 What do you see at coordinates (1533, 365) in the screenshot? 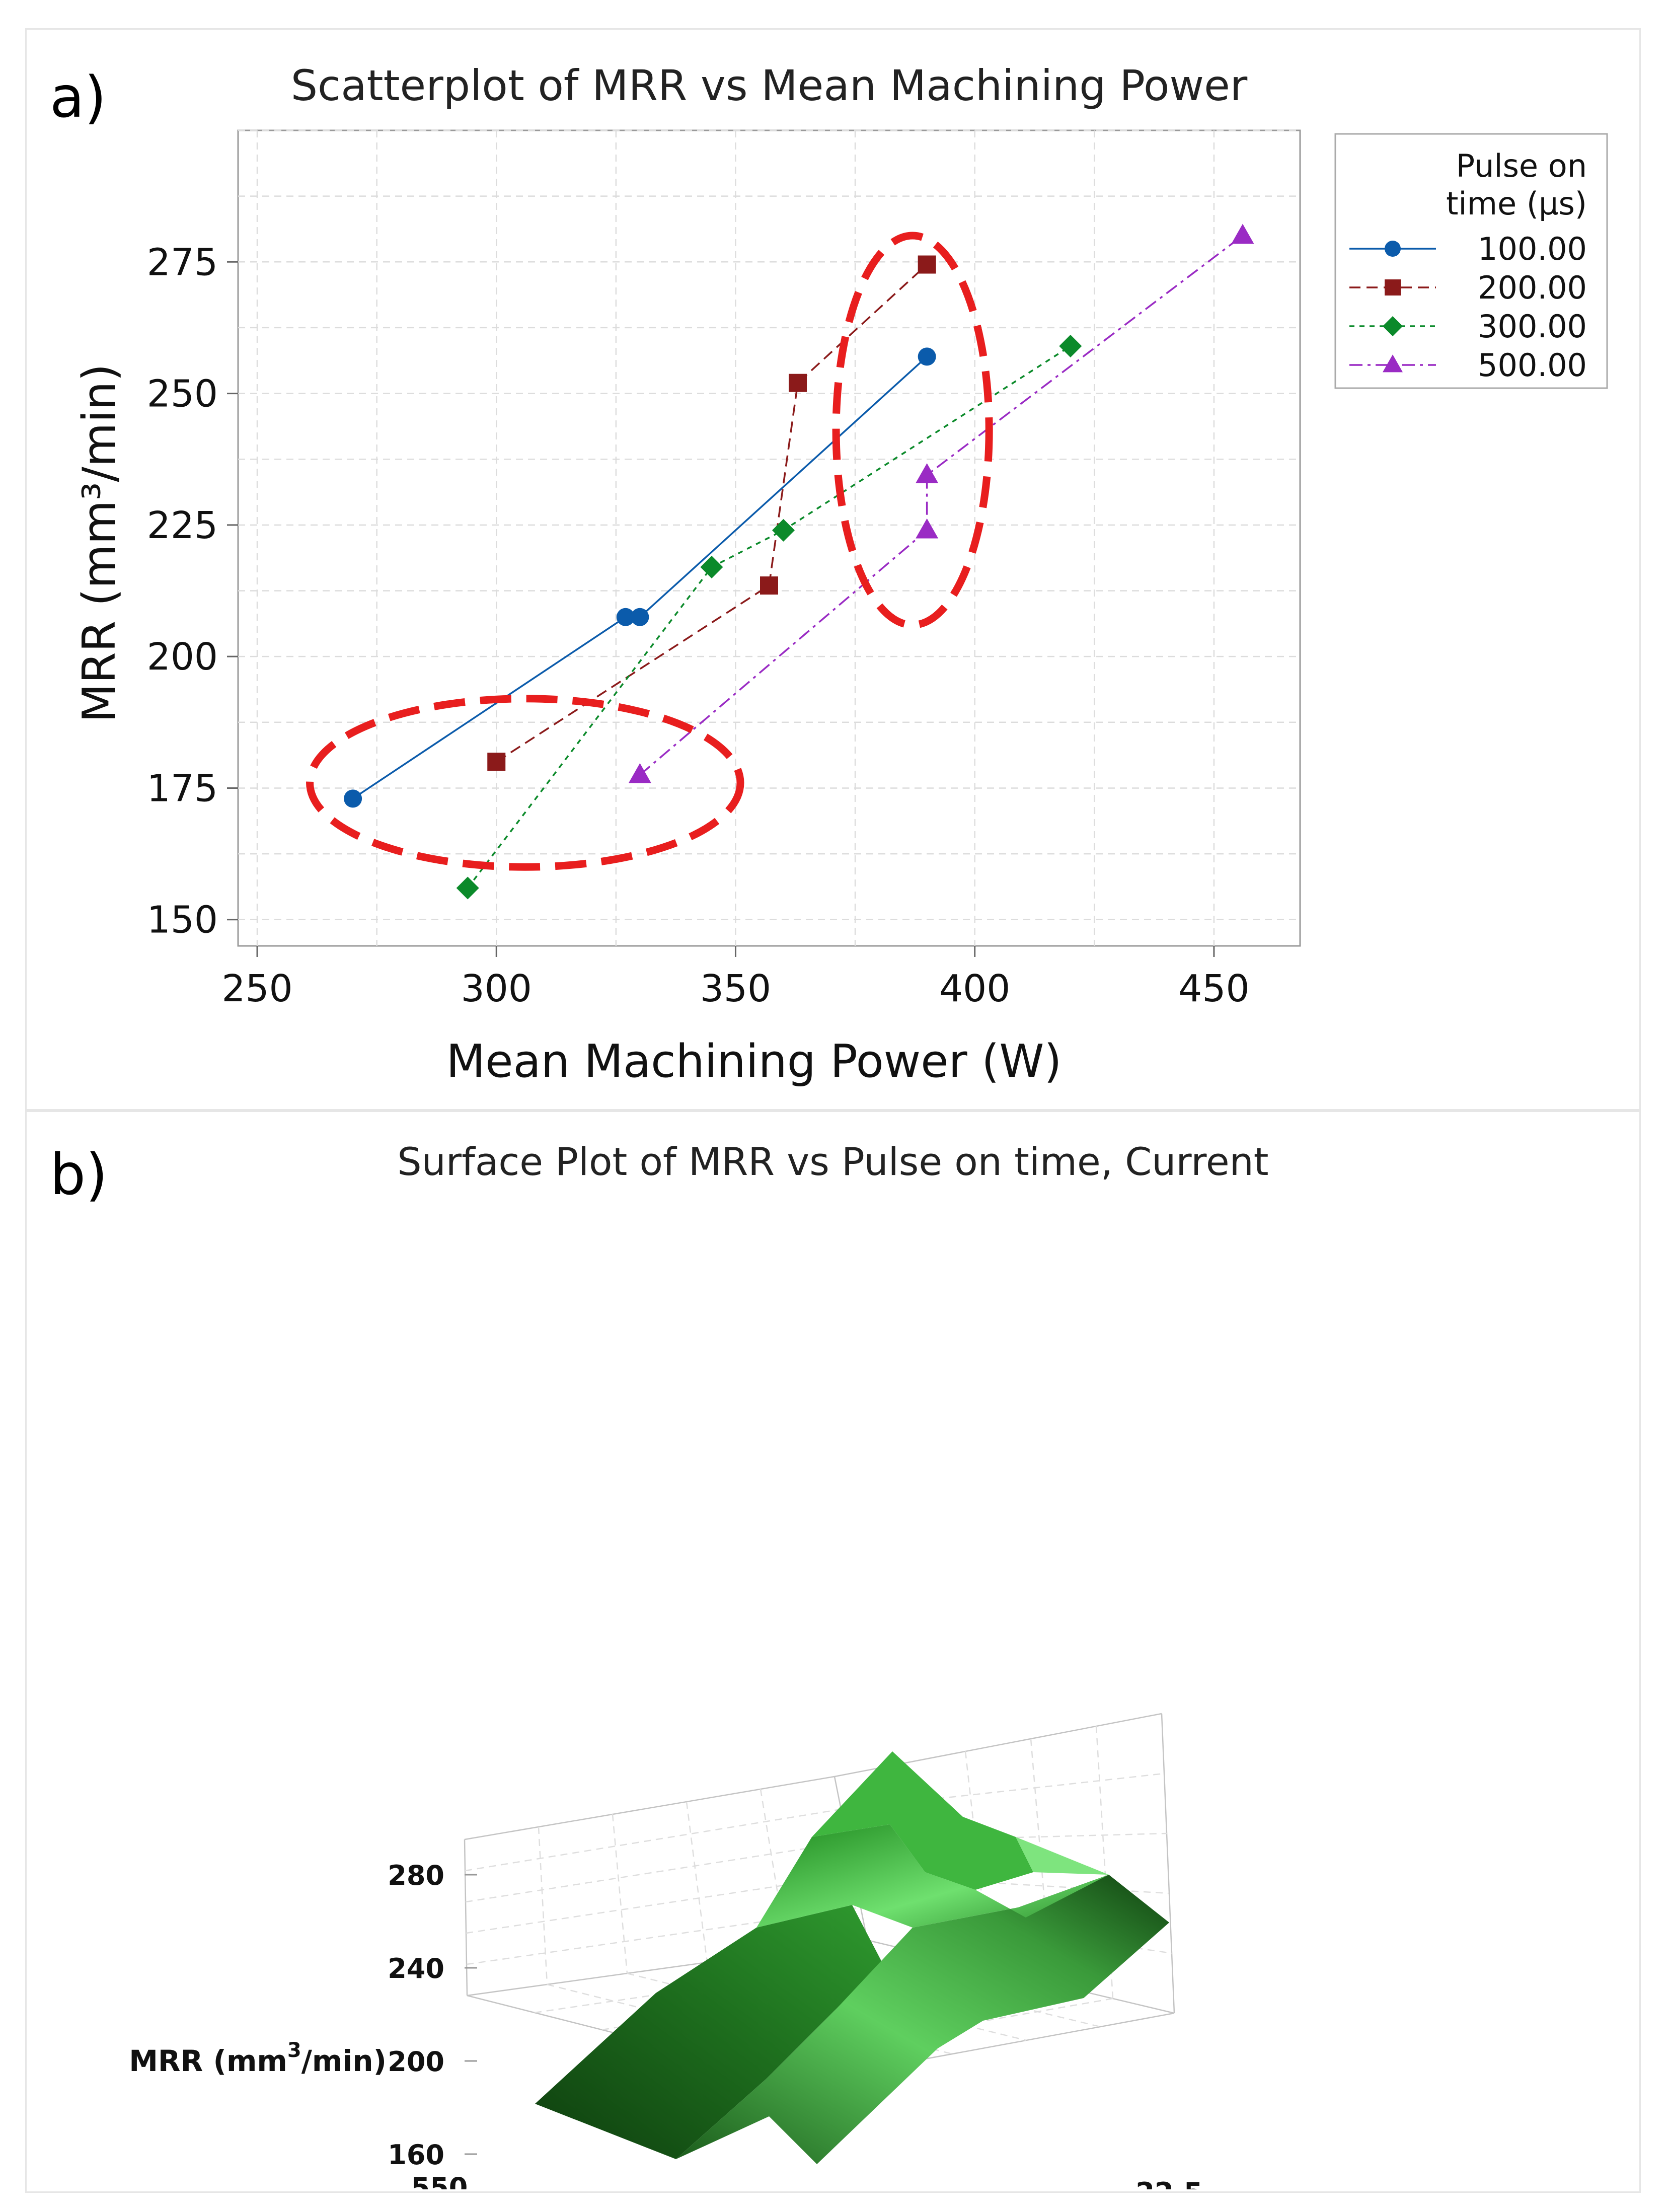
I see `legend-entry: 500.00` at bounding box center [1533, 365].